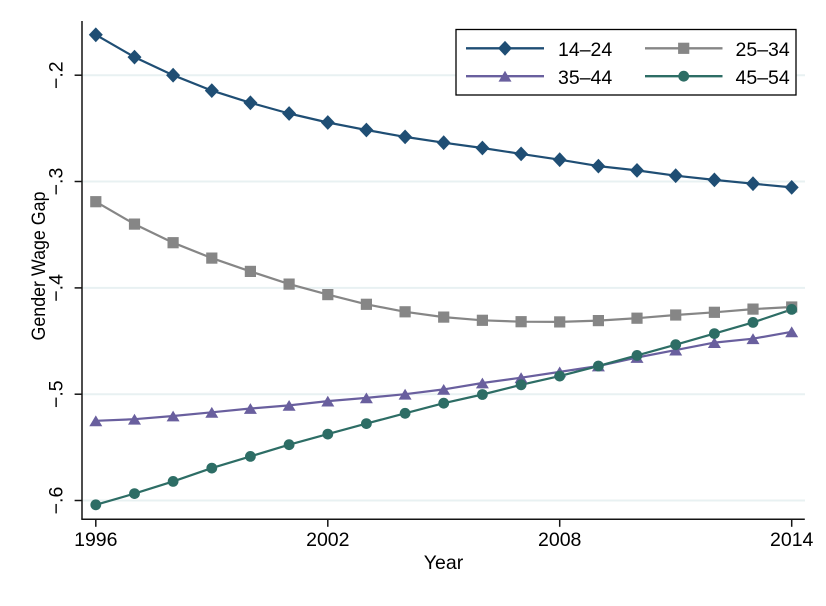 The image size is (826, 606). Describe the element at coordinates (57, 288) in the screenshot. I see `svg-text: −.4` at that location.